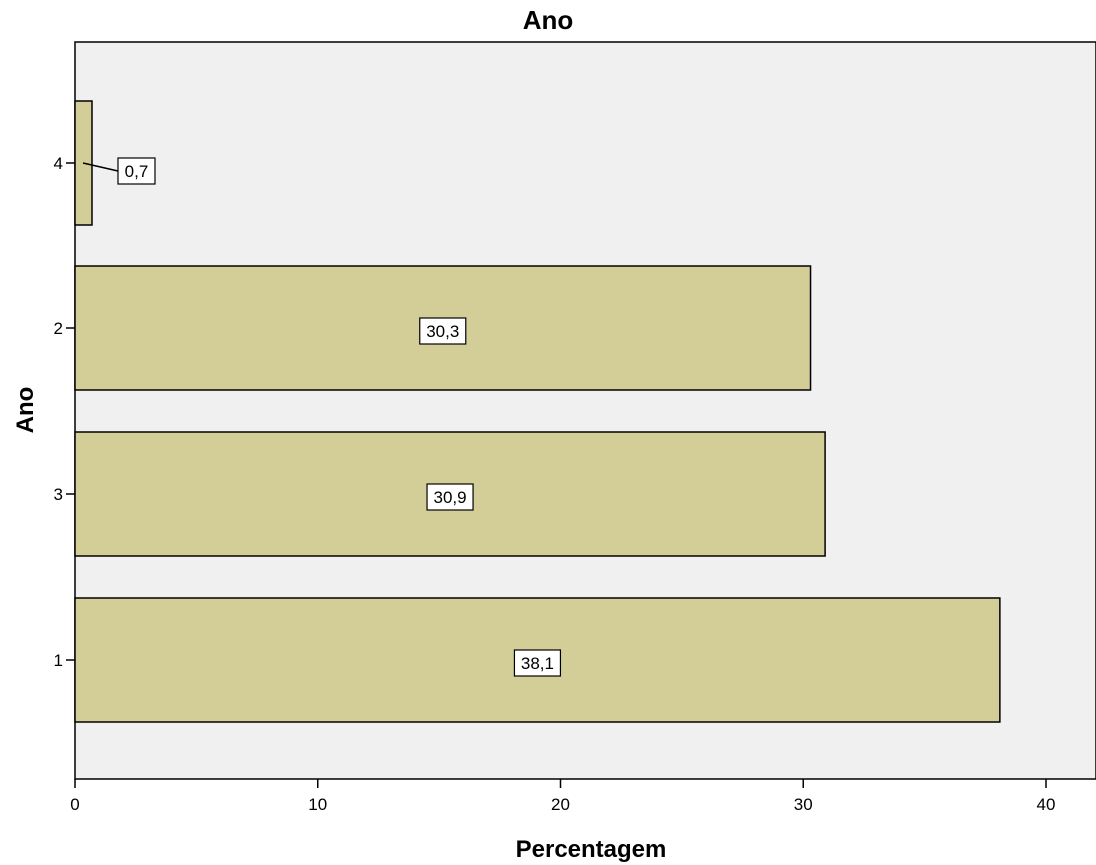 This screenshot has height=865, width=1096. I want to click on data-label-1: 38,1, so click(537, 663).